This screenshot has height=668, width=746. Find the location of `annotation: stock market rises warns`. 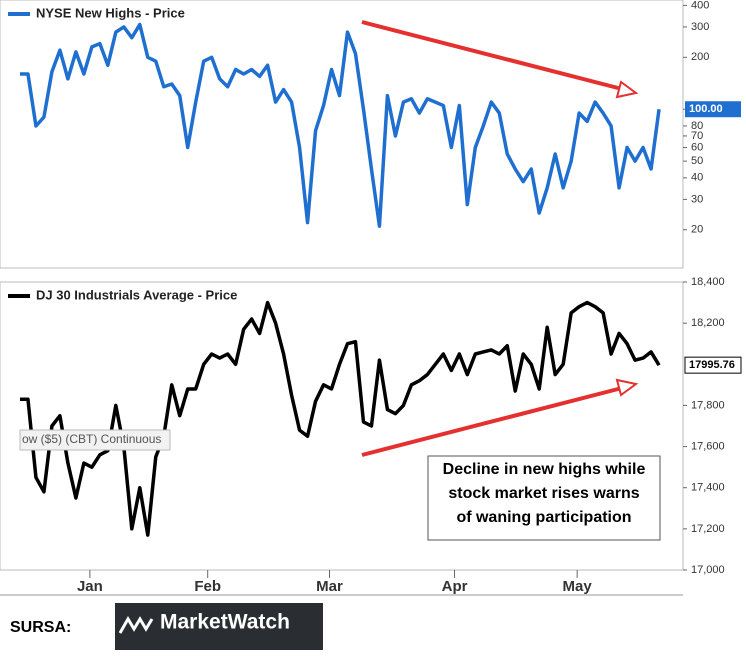

annotation: stock market rises warns is located at coordinates (543, 493).